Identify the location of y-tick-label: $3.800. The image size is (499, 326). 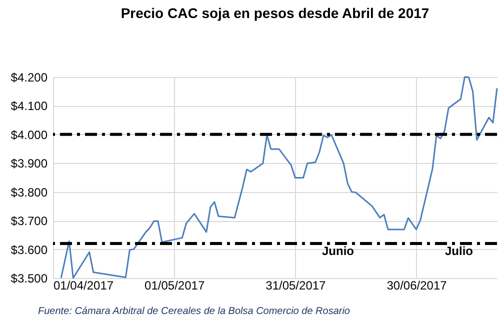
(29, 192).